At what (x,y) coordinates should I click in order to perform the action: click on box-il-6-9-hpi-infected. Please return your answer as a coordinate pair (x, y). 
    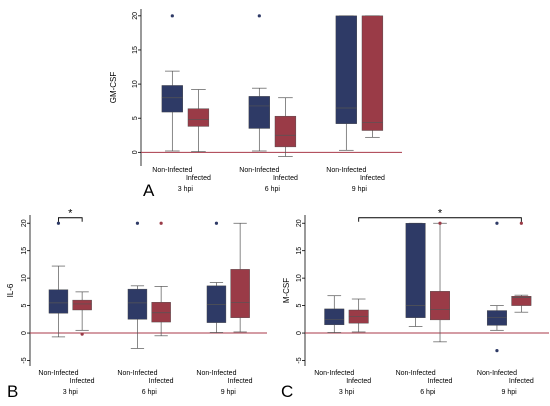
    Looking at the image, I should click on (240, 277).